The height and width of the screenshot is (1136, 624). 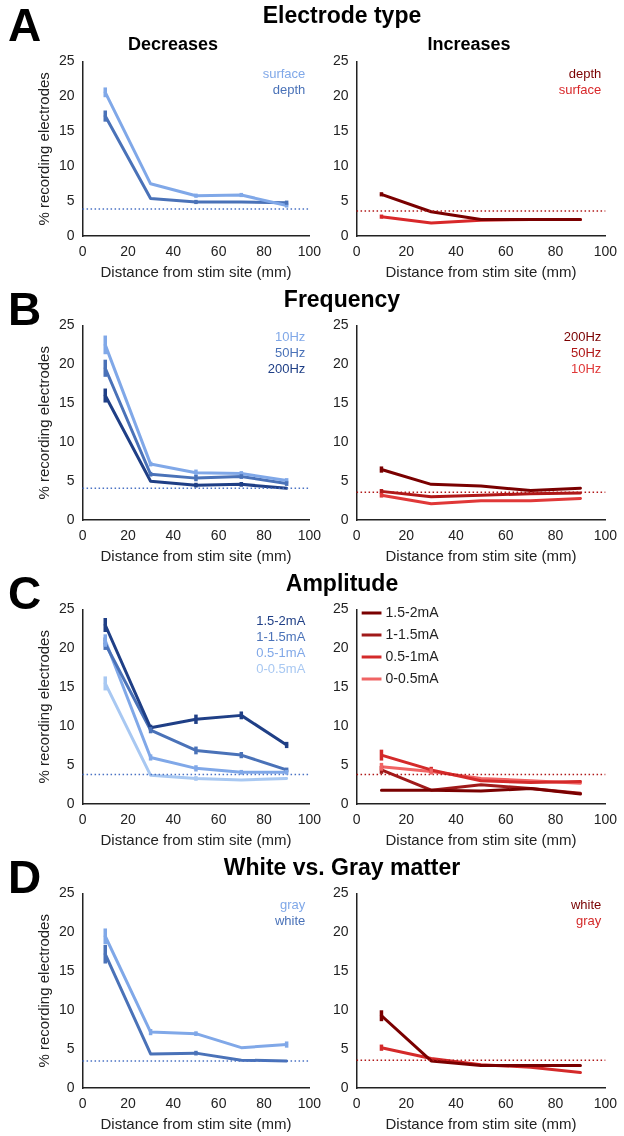 What do you see at coordinates (412, 611) in the screenshot?
I see `legend-label: 1.5-2mA` at bounding box center [412, 611].